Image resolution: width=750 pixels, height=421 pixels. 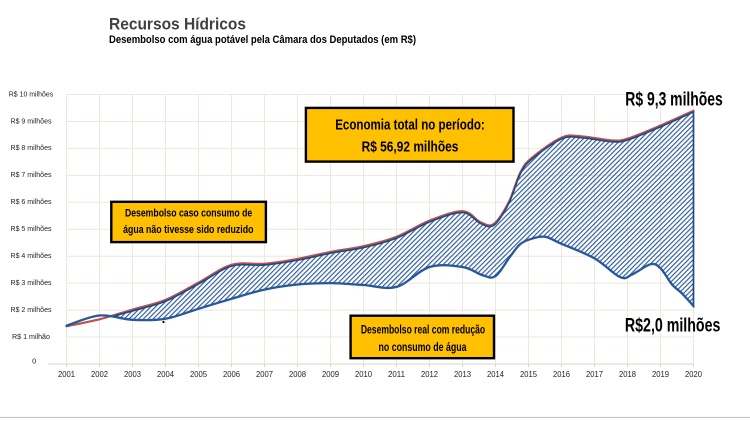 What do you see at coordinates (165, 374) in the screenshot?
I see `svg-text: 2004` at bounding box center [165, 374].